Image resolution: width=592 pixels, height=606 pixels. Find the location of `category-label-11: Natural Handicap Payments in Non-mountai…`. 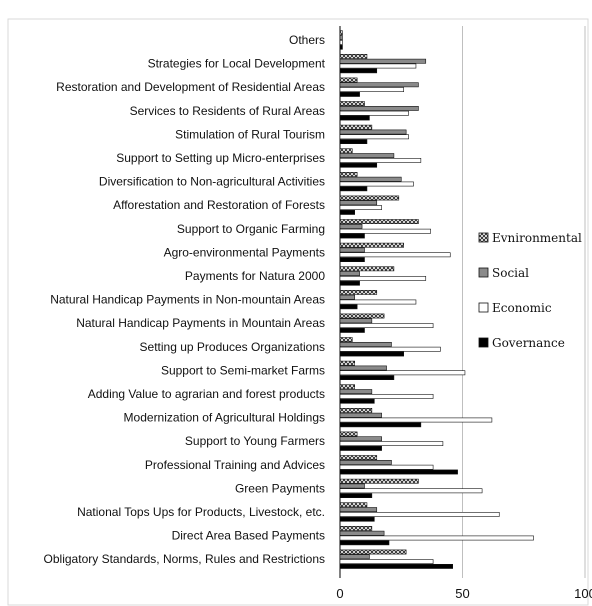

category-label-11: Natural Handicap Payments in Non-mountai… is located at coordinates (187, 300).